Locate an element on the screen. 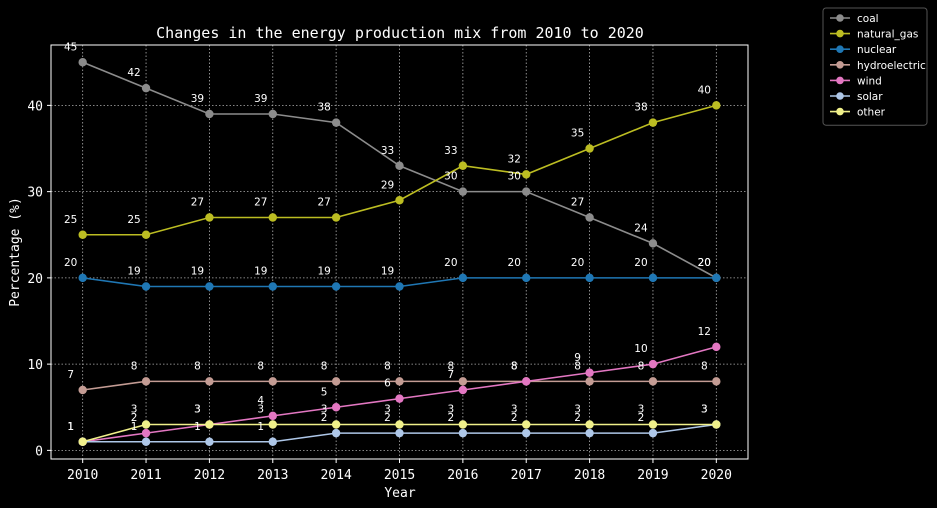  legend-label: nuclear is located at coordinates (877, 50).